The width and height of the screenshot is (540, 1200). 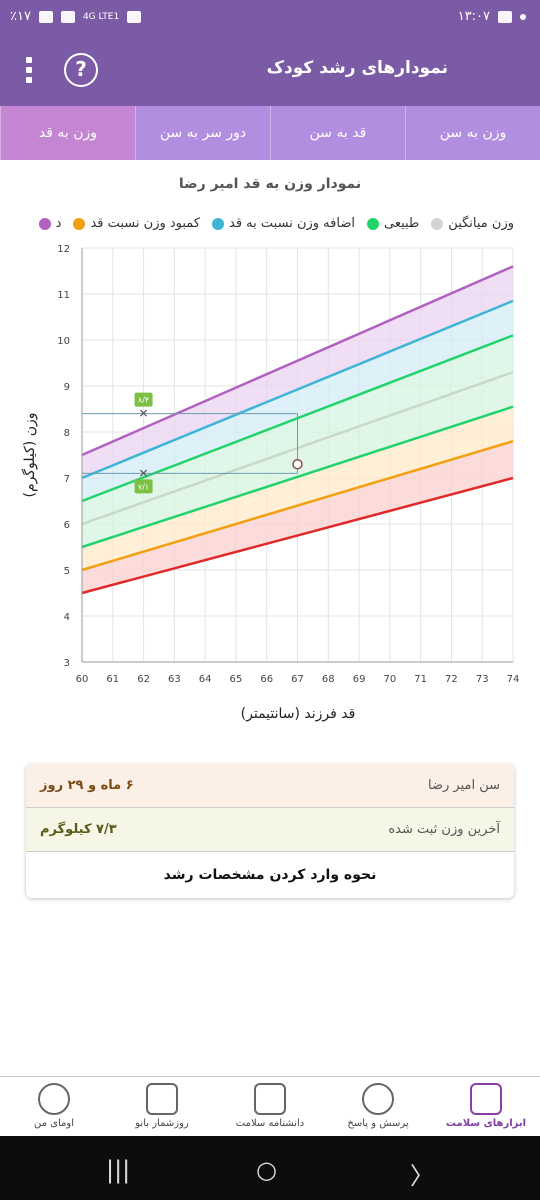 I want to click on legend-label: د, so click(x=58, y=223).